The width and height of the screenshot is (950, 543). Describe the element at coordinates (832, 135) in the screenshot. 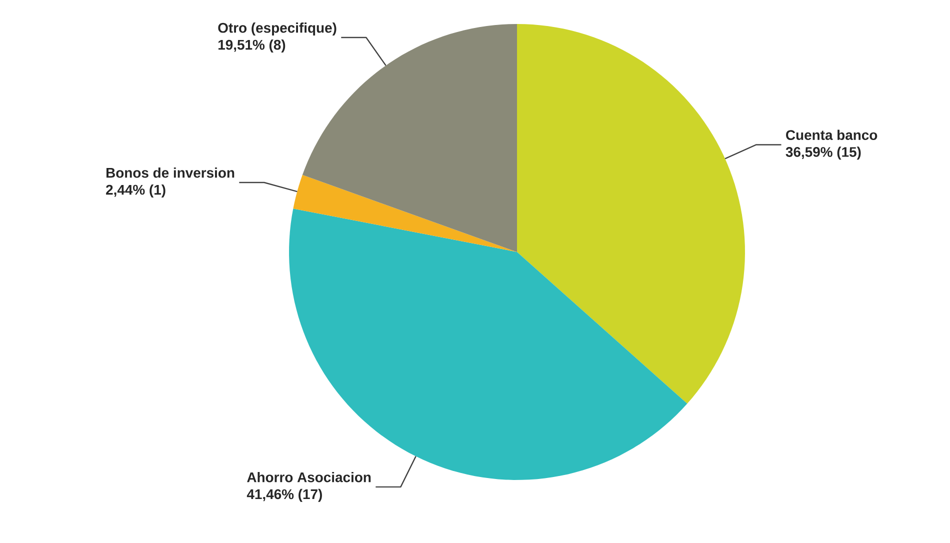

I see `slice-label: Cuenta banco` at that location.